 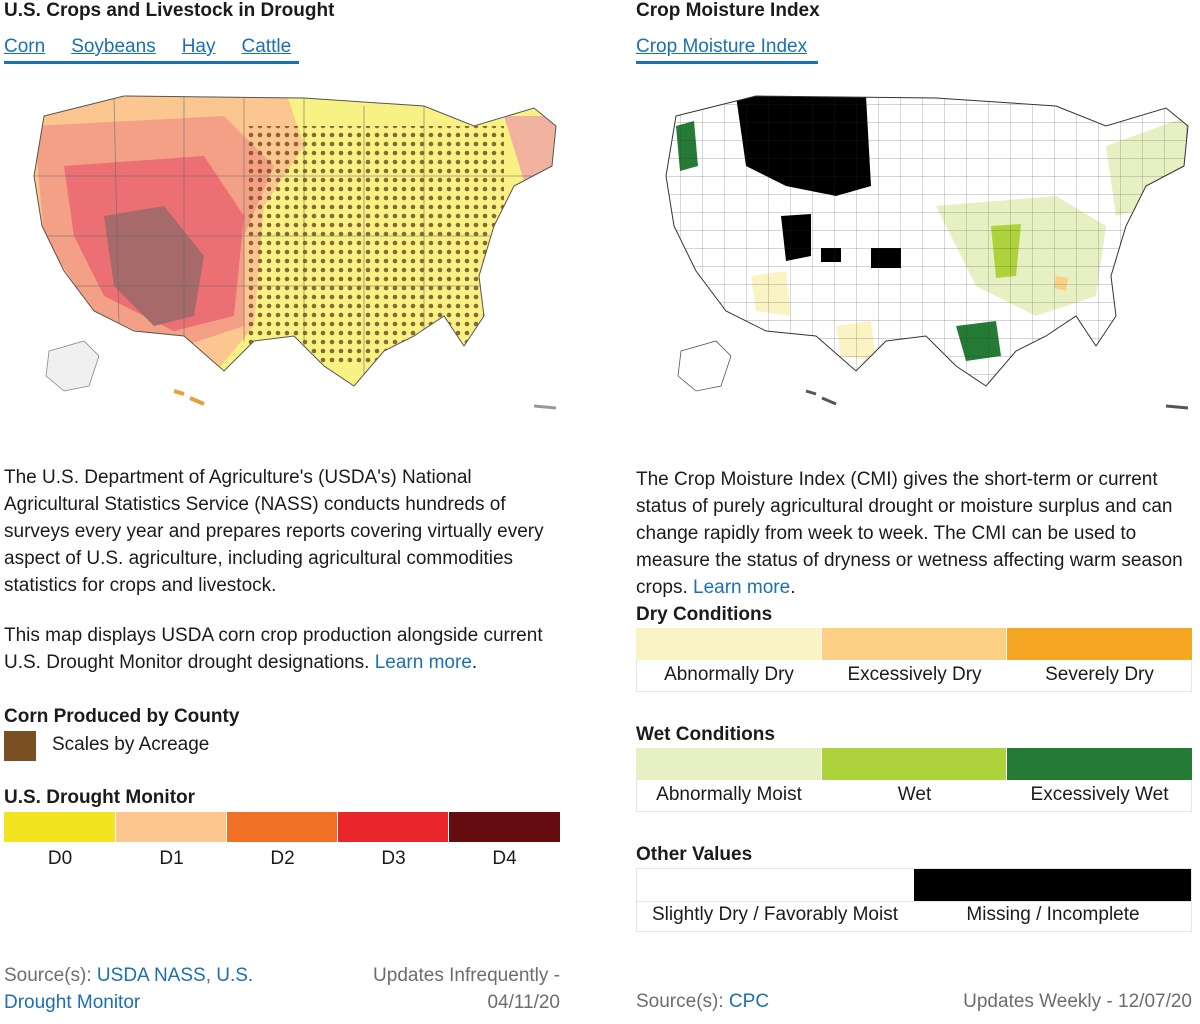 What do you see at coordinates (466, 989) in the screenshot?
I see `update-info: Updates Infrequently - 04/11/20` at bounding box center [466, 989].